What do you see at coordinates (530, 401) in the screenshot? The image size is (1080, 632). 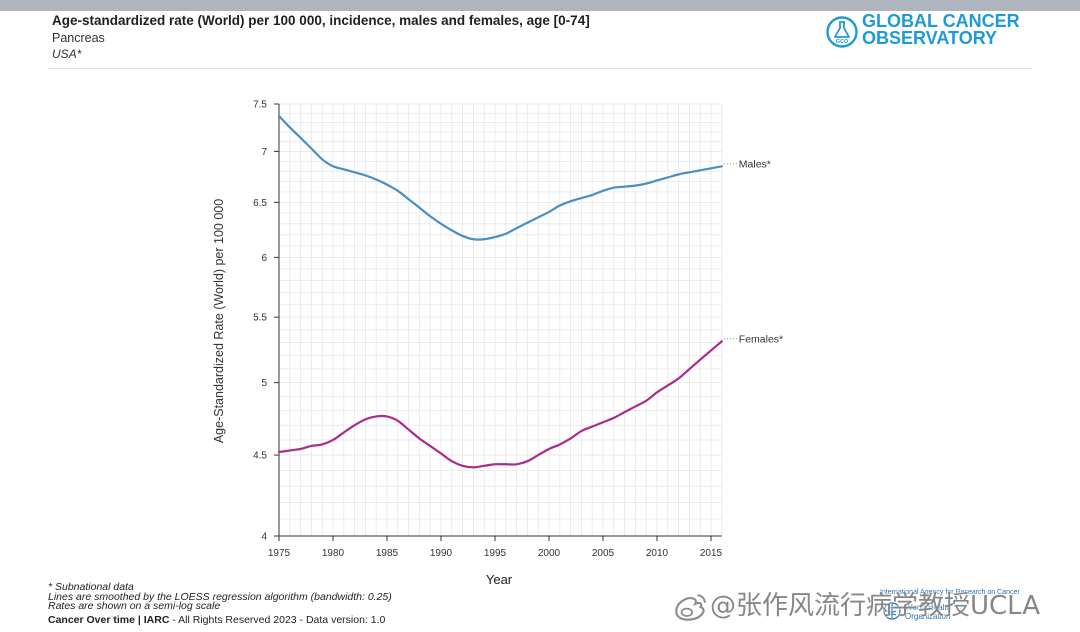 I see `series-females: Females*` at bounding box center [530, 401].